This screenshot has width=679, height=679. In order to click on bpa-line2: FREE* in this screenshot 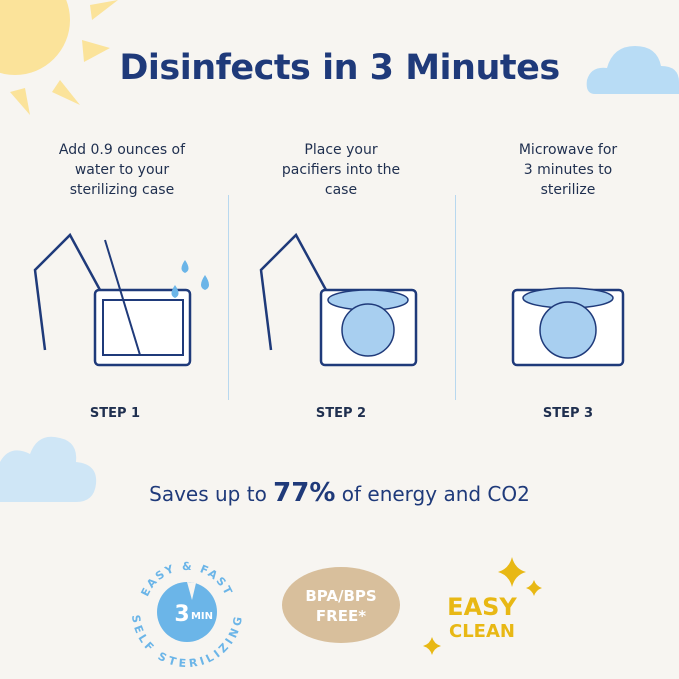, I will do `click(341, 616)`.